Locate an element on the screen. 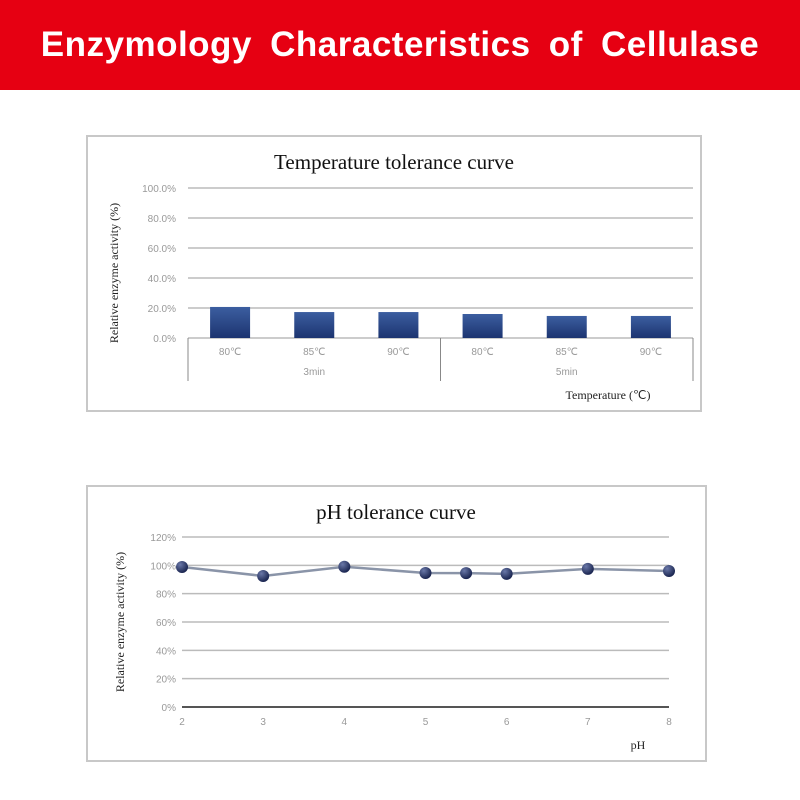  x-tick-label: 8 is located at coordinates (669, 722).